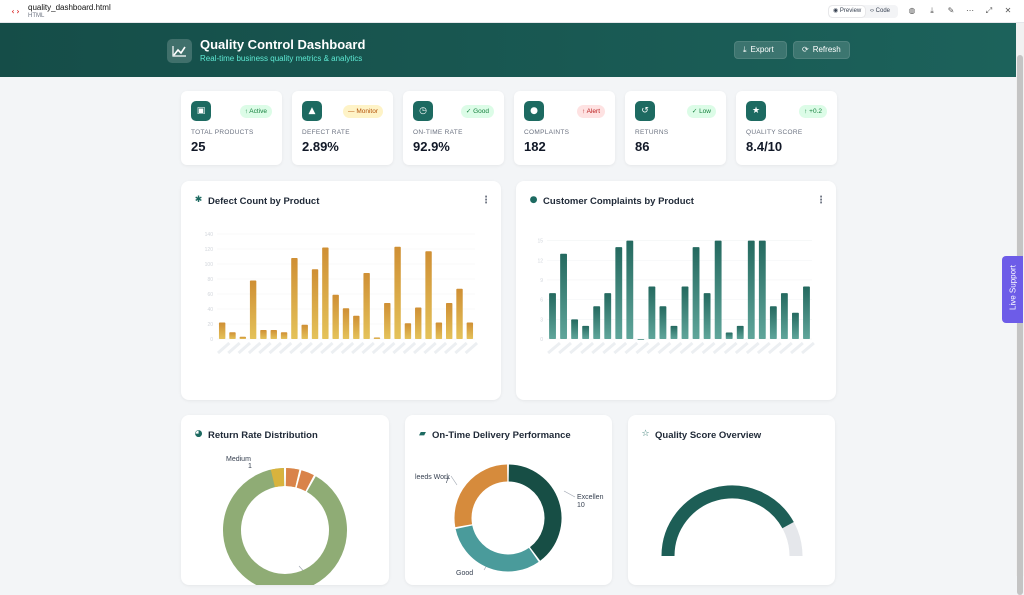  Describe the element at coordinates (590, 497) in the screenshot. I see `donut-label: Excellen` at that location.